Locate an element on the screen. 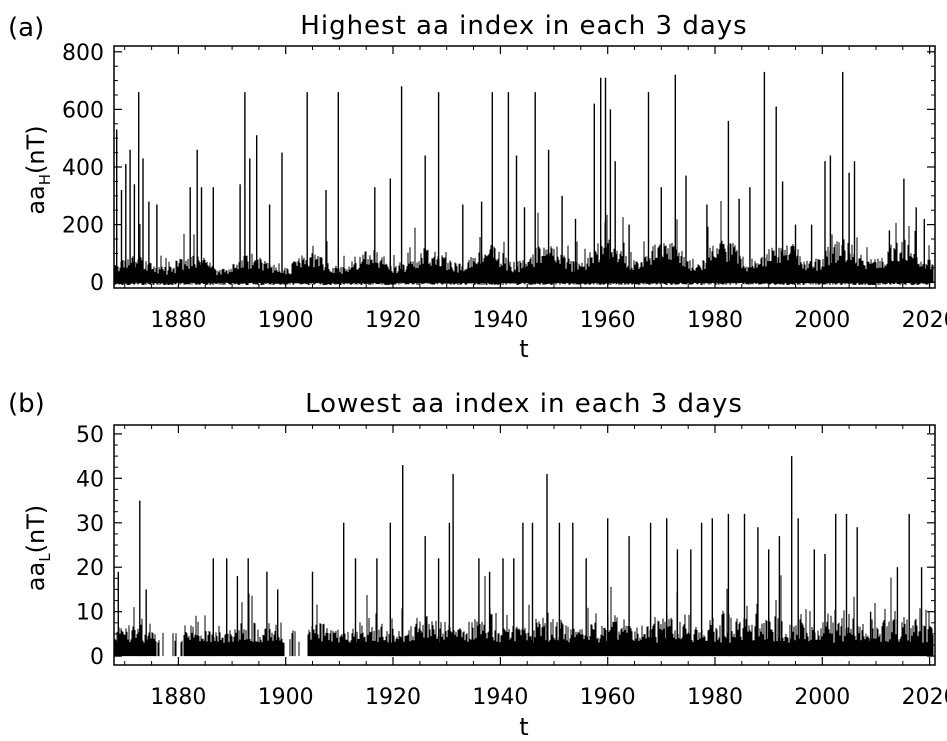 Image resolution: width=947 pixels, height=741 pixels. panel-a-xtick-label-1880: 1880 is located at coordinates (178, 320).